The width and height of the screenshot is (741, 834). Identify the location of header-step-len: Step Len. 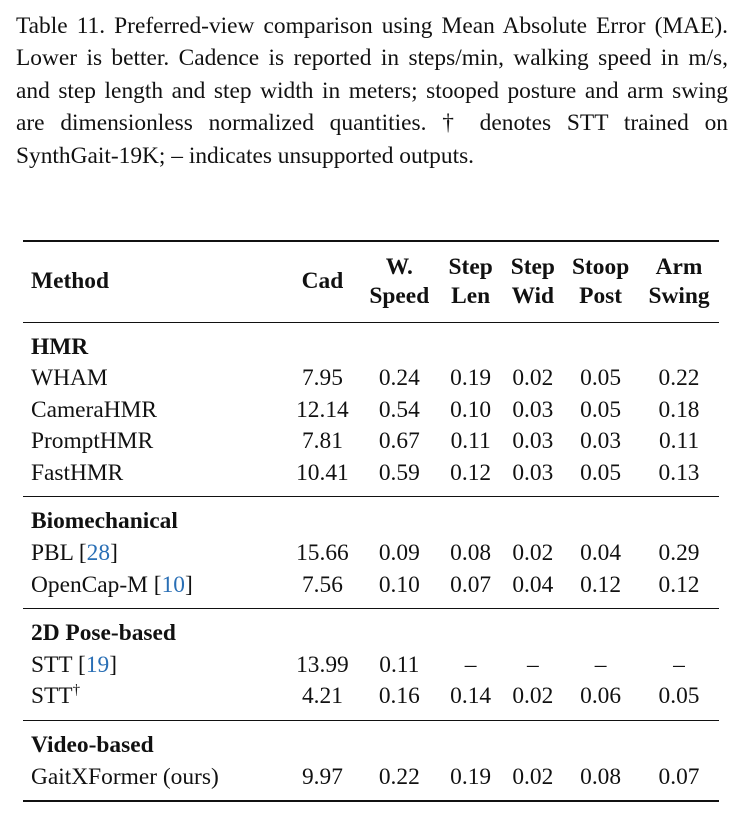
(470, 281).